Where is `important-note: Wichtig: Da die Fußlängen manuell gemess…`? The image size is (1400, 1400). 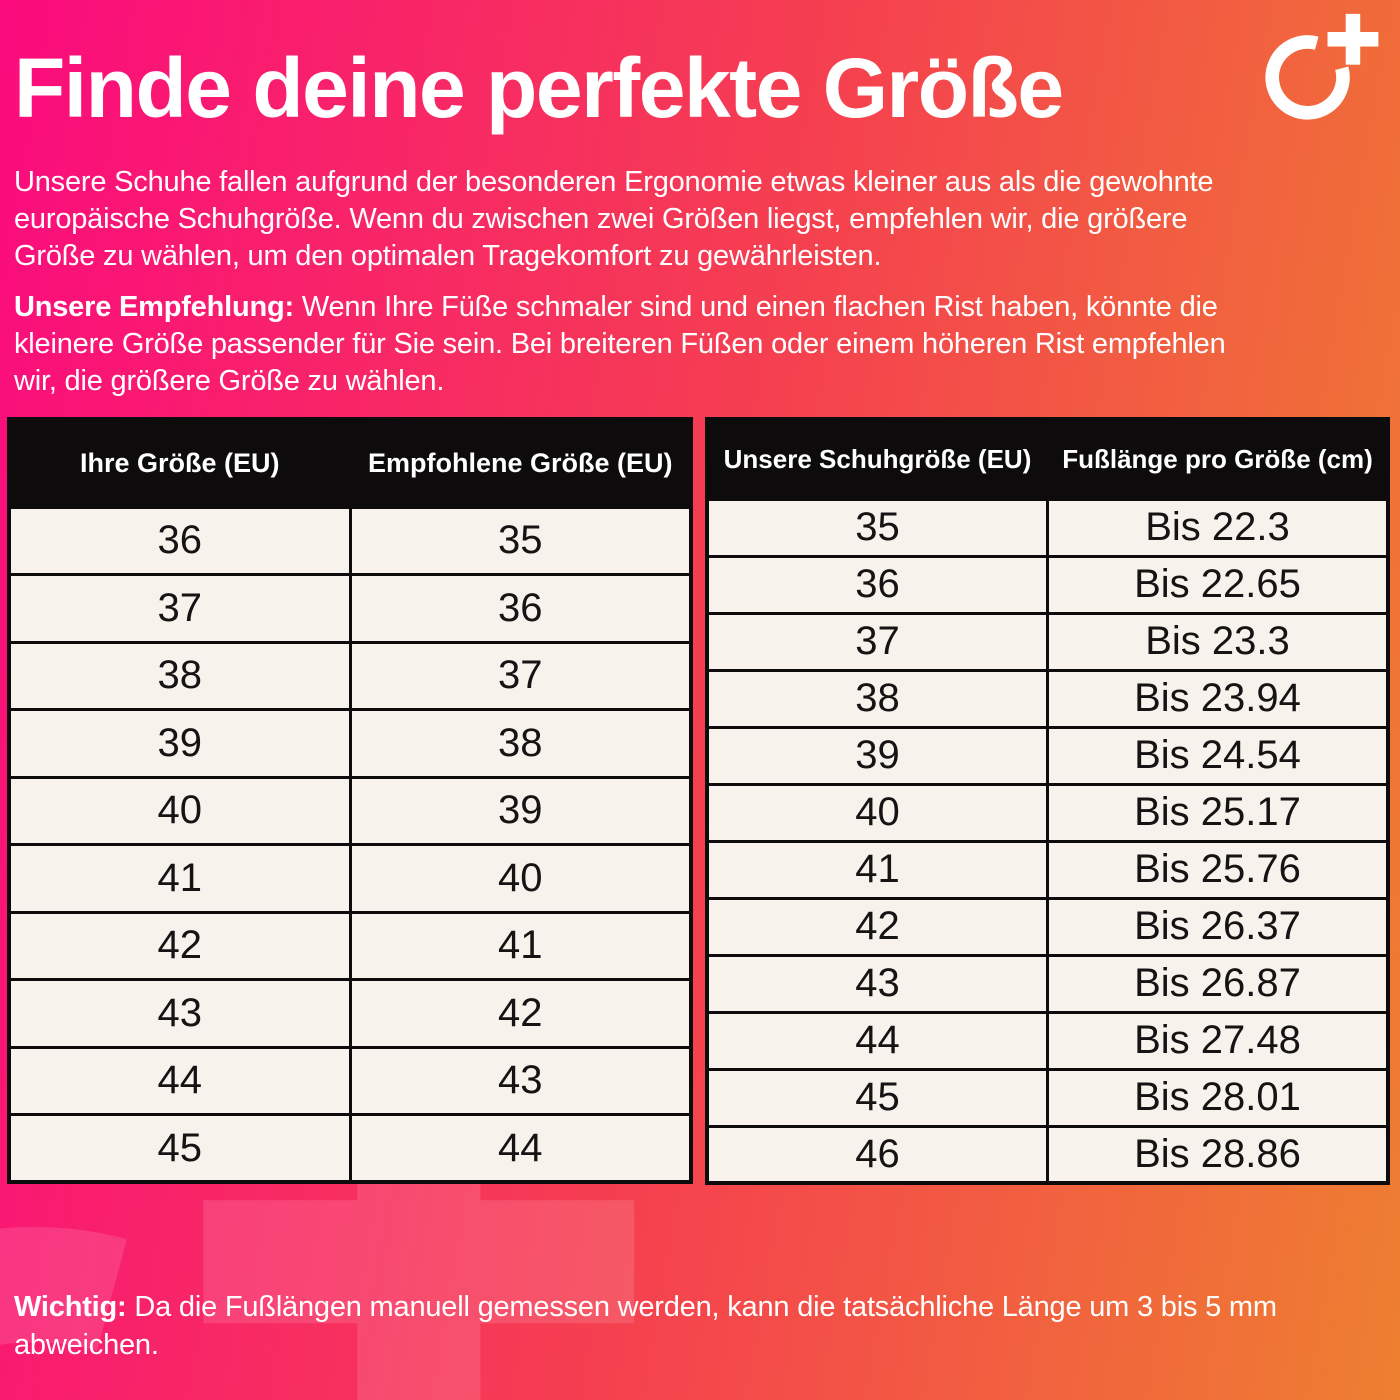
important-note: Wichtig: Da die Fußlängen manuell gemess… is located at coordinates (645, 1326).